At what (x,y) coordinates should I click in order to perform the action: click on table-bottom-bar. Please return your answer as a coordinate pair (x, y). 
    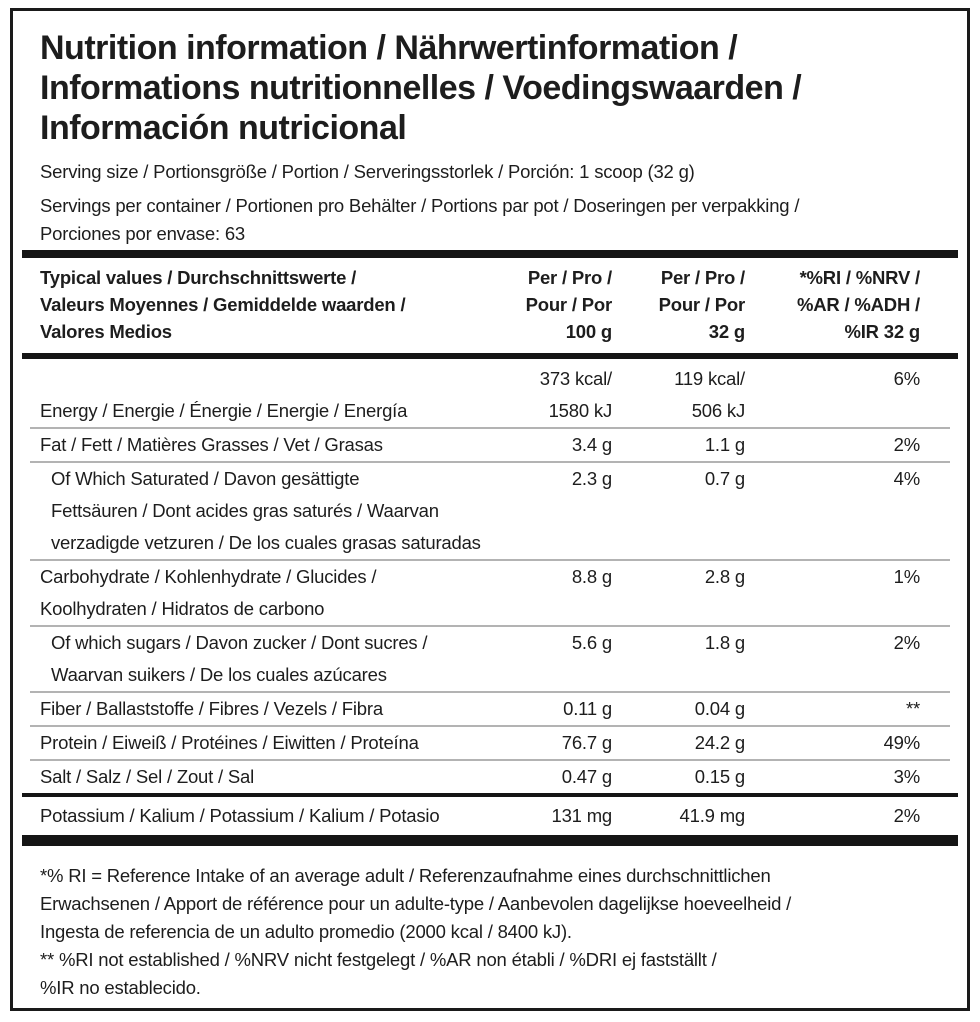
    Looking at the image, I should click on (490, 840).